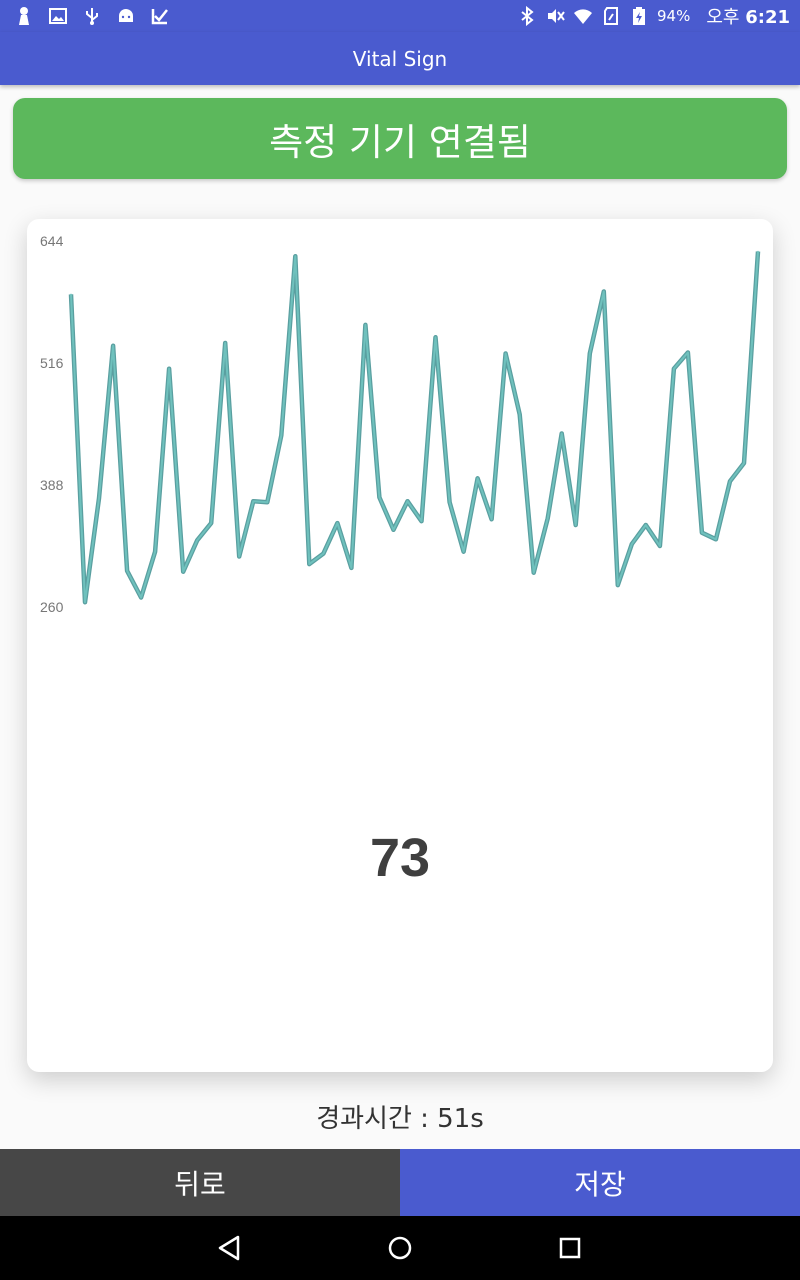 This screenshot has width=800, height=1280. What do you see at coordinates (200, 1182) in the screenshot?
I see `back-button: 뒤로` at bounding box center [200, 1182].